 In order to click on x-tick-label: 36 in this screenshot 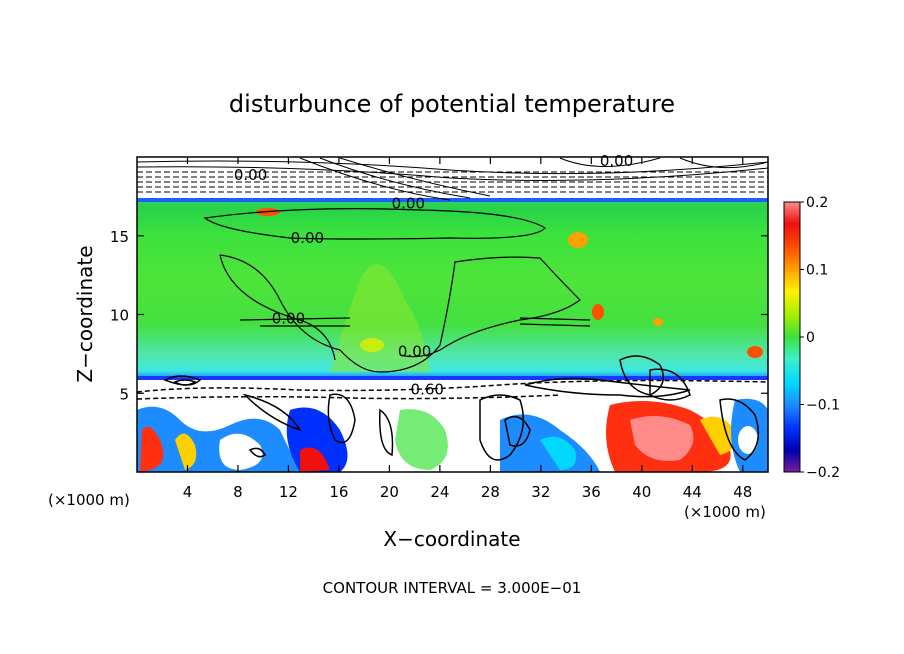, I will do `click(591, 492)`.